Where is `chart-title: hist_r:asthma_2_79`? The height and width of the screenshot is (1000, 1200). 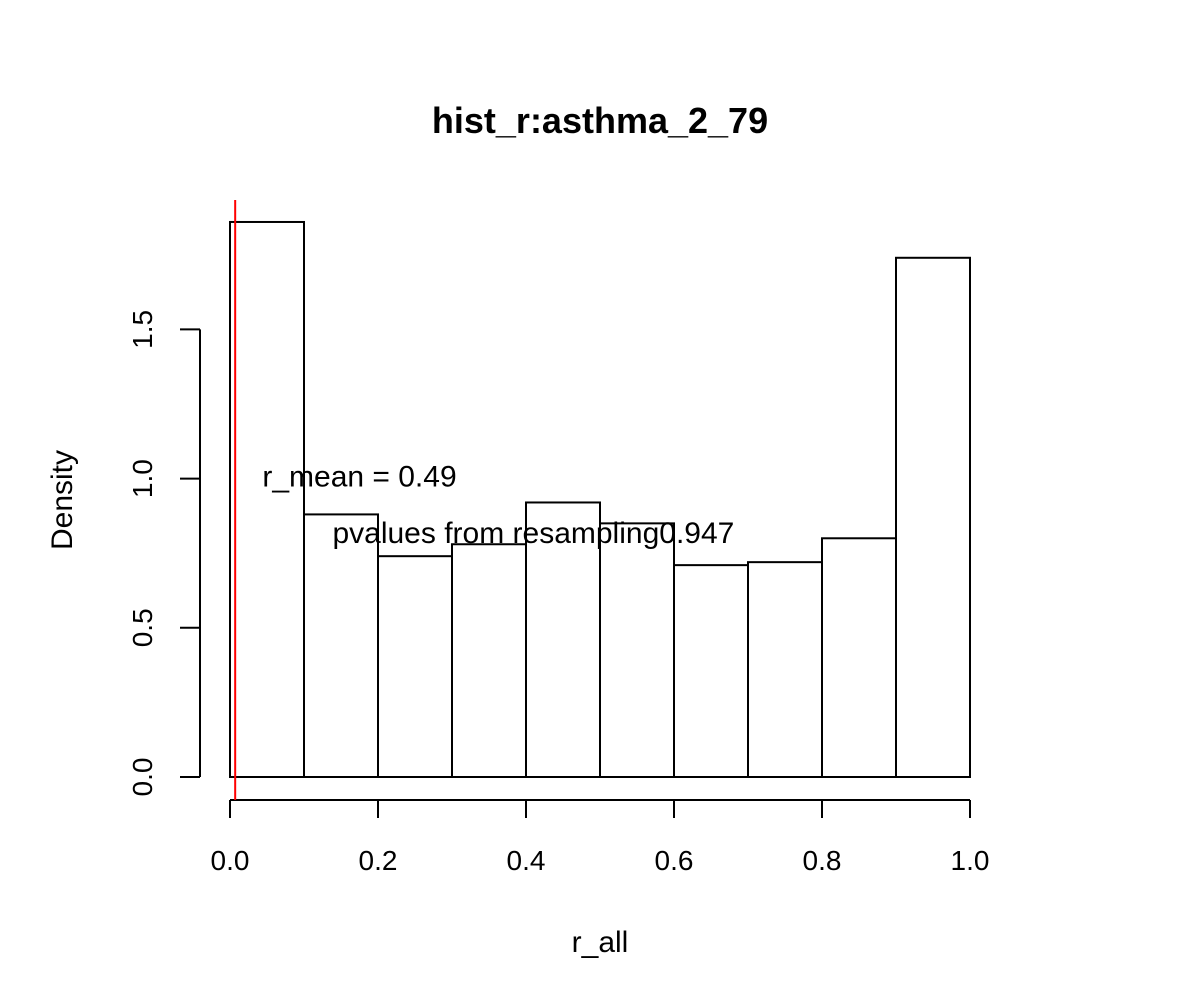 chart-title: hist_r:asthma_2_79 is located at coordinates (600, 120).